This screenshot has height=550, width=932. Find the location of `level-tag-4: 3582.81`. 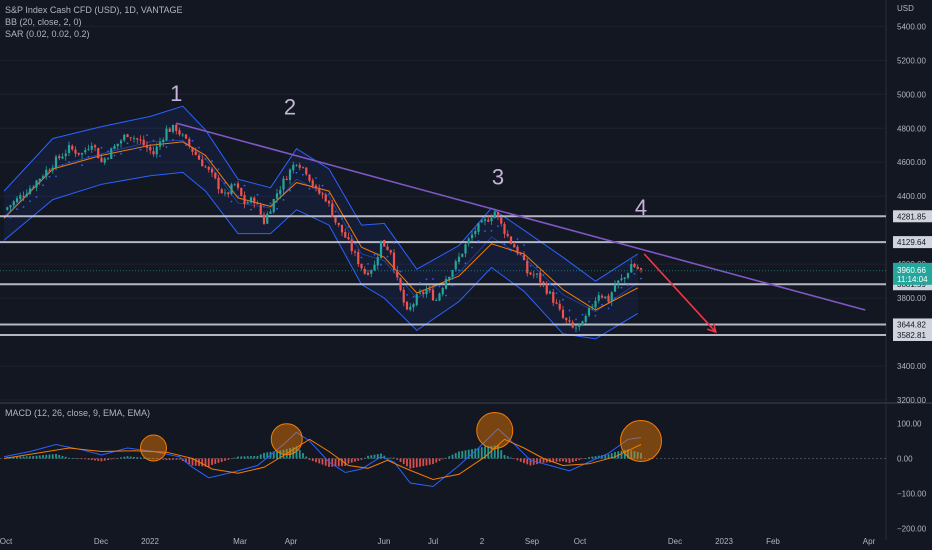

level-tag-4: 3582.81 is located at coordinates (911, 335).